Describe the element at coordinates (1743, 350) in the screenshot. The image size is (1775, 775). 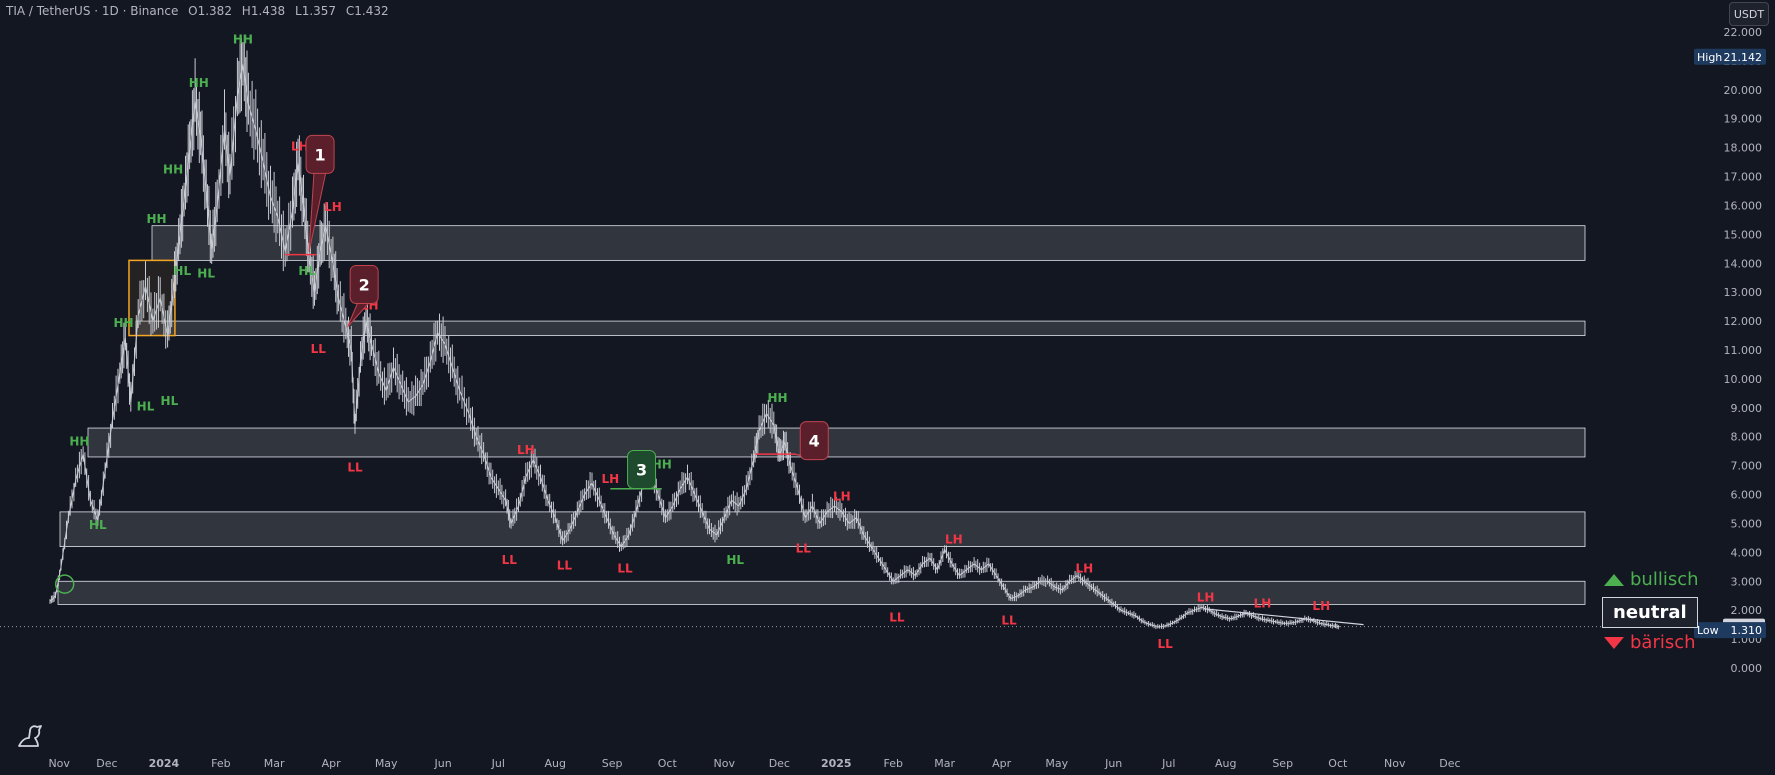
I see `y-tick-label: 11.000` at that location.